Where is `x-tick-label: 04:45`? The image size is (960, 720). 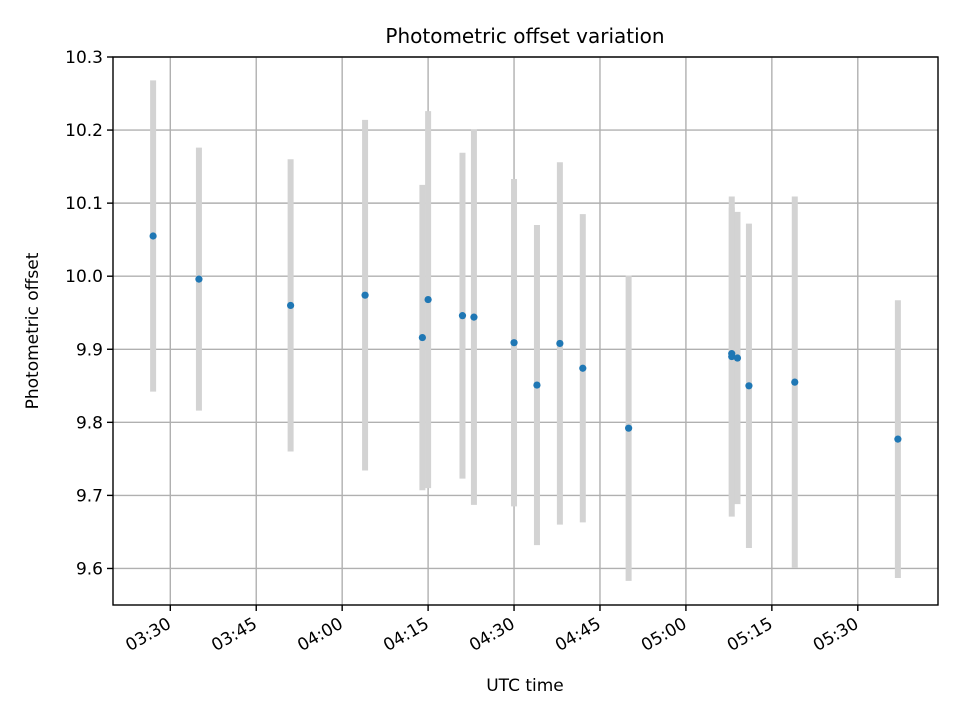
x-tick-label: 04:45 is located at coordinates (578, 635).